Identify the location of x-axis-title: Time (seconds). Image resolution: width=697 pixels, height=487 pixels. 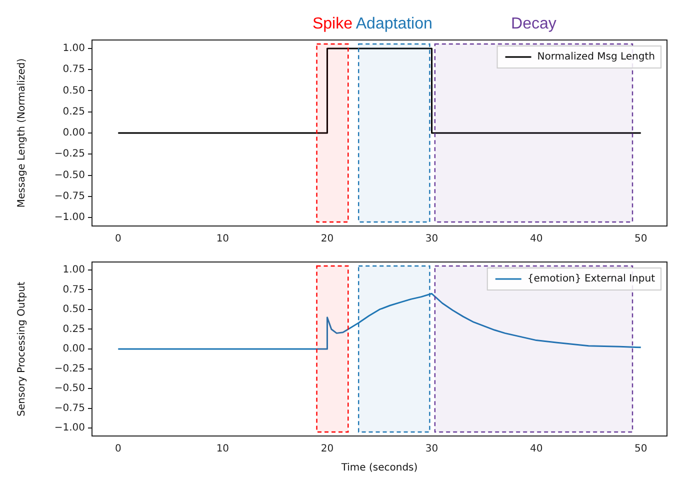
(379, 468).